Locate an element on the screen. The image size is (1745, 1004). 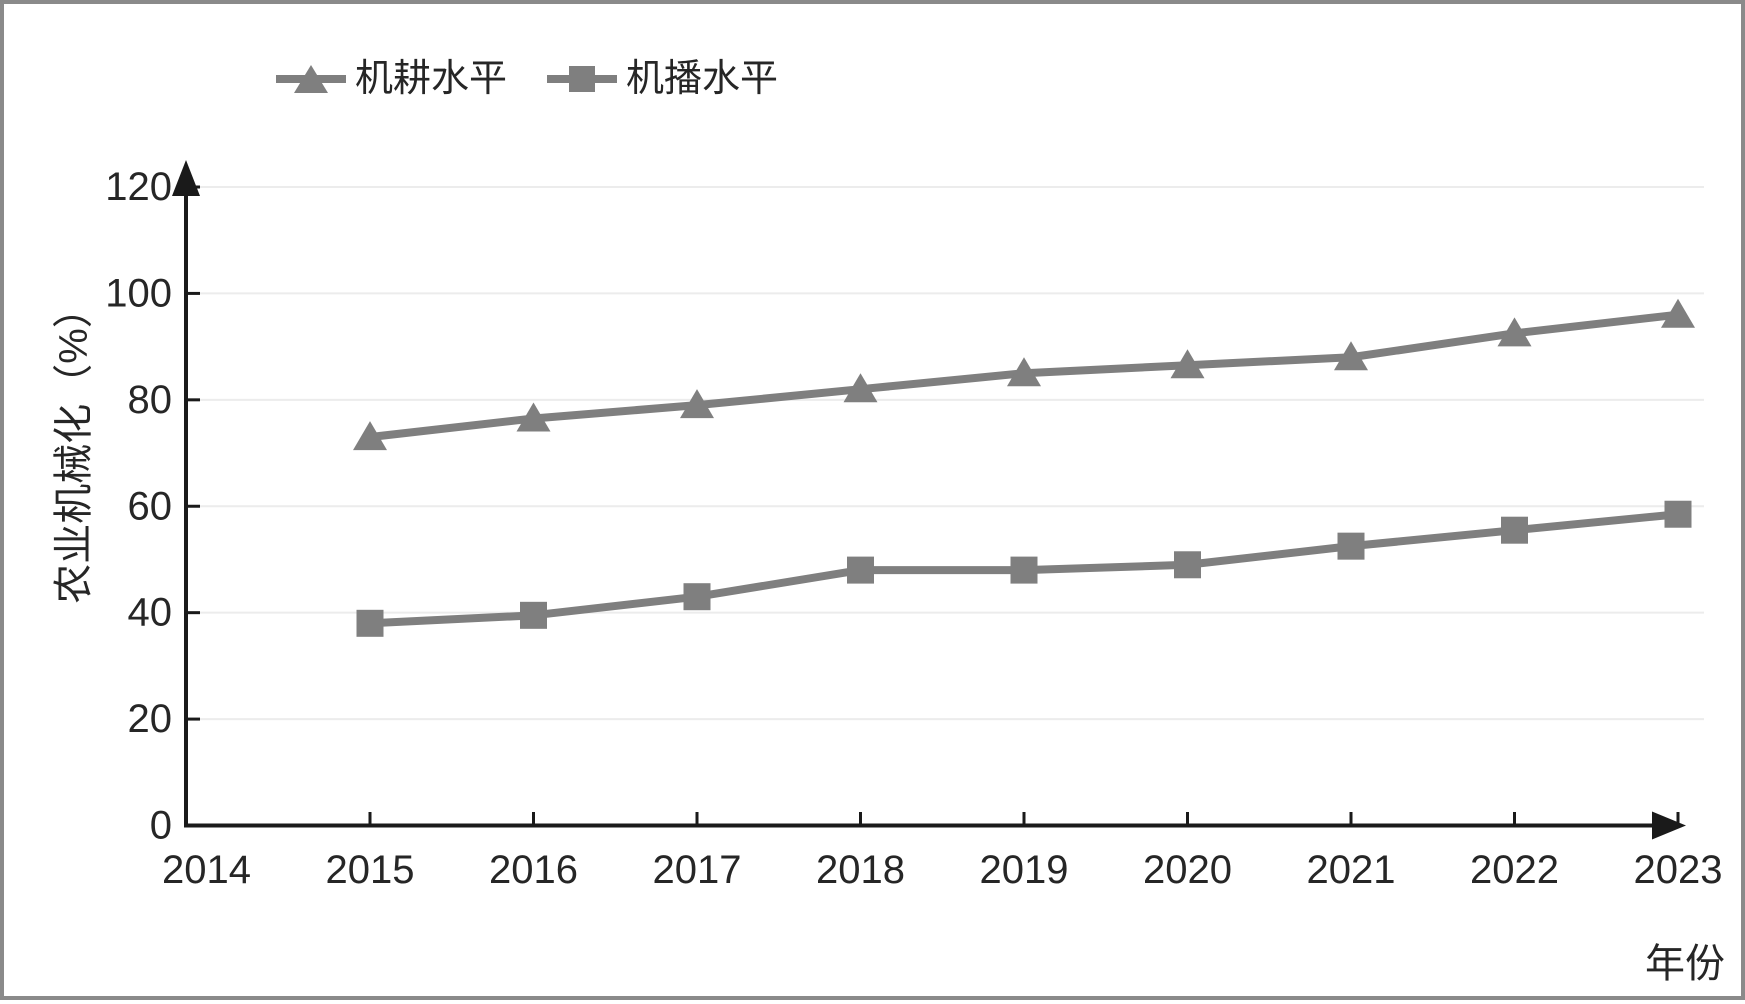
x-tick-label-2014: 2014 is located at coordinates (206, 870).